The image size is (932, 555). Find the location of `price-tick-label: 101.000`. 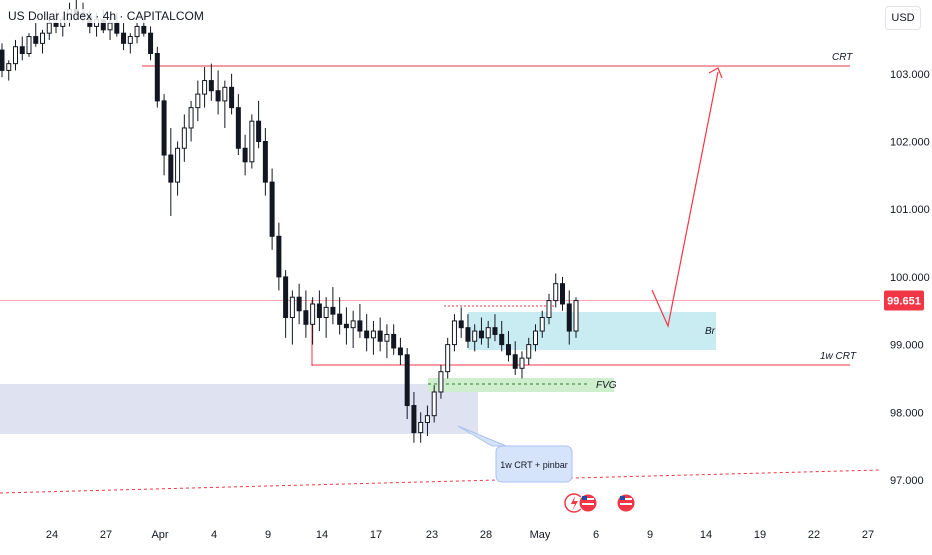

price-tick-label: 101.000 is located at coordinates (910, 210).